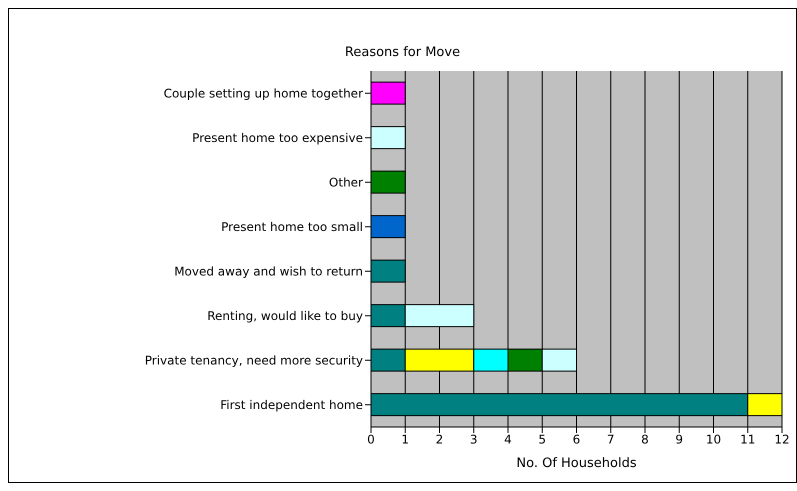  I want to click on y-tick-label: Present home too small, so click(292, 227).